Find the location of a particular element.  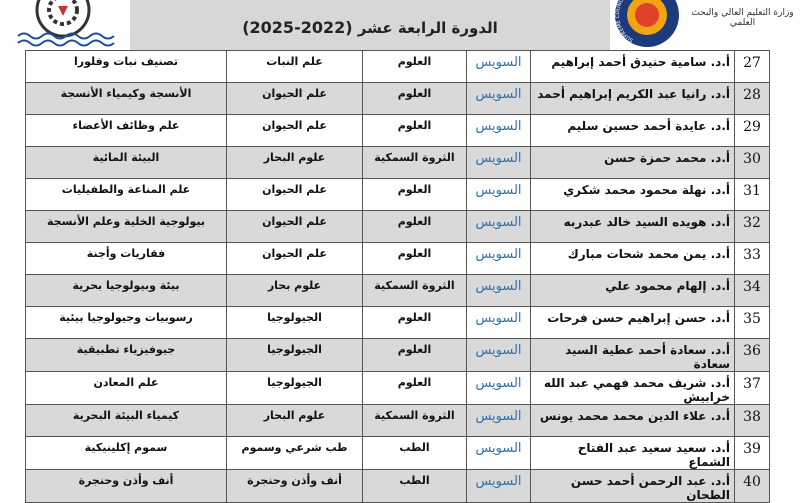

header-band is located at coordinates (370, 25).